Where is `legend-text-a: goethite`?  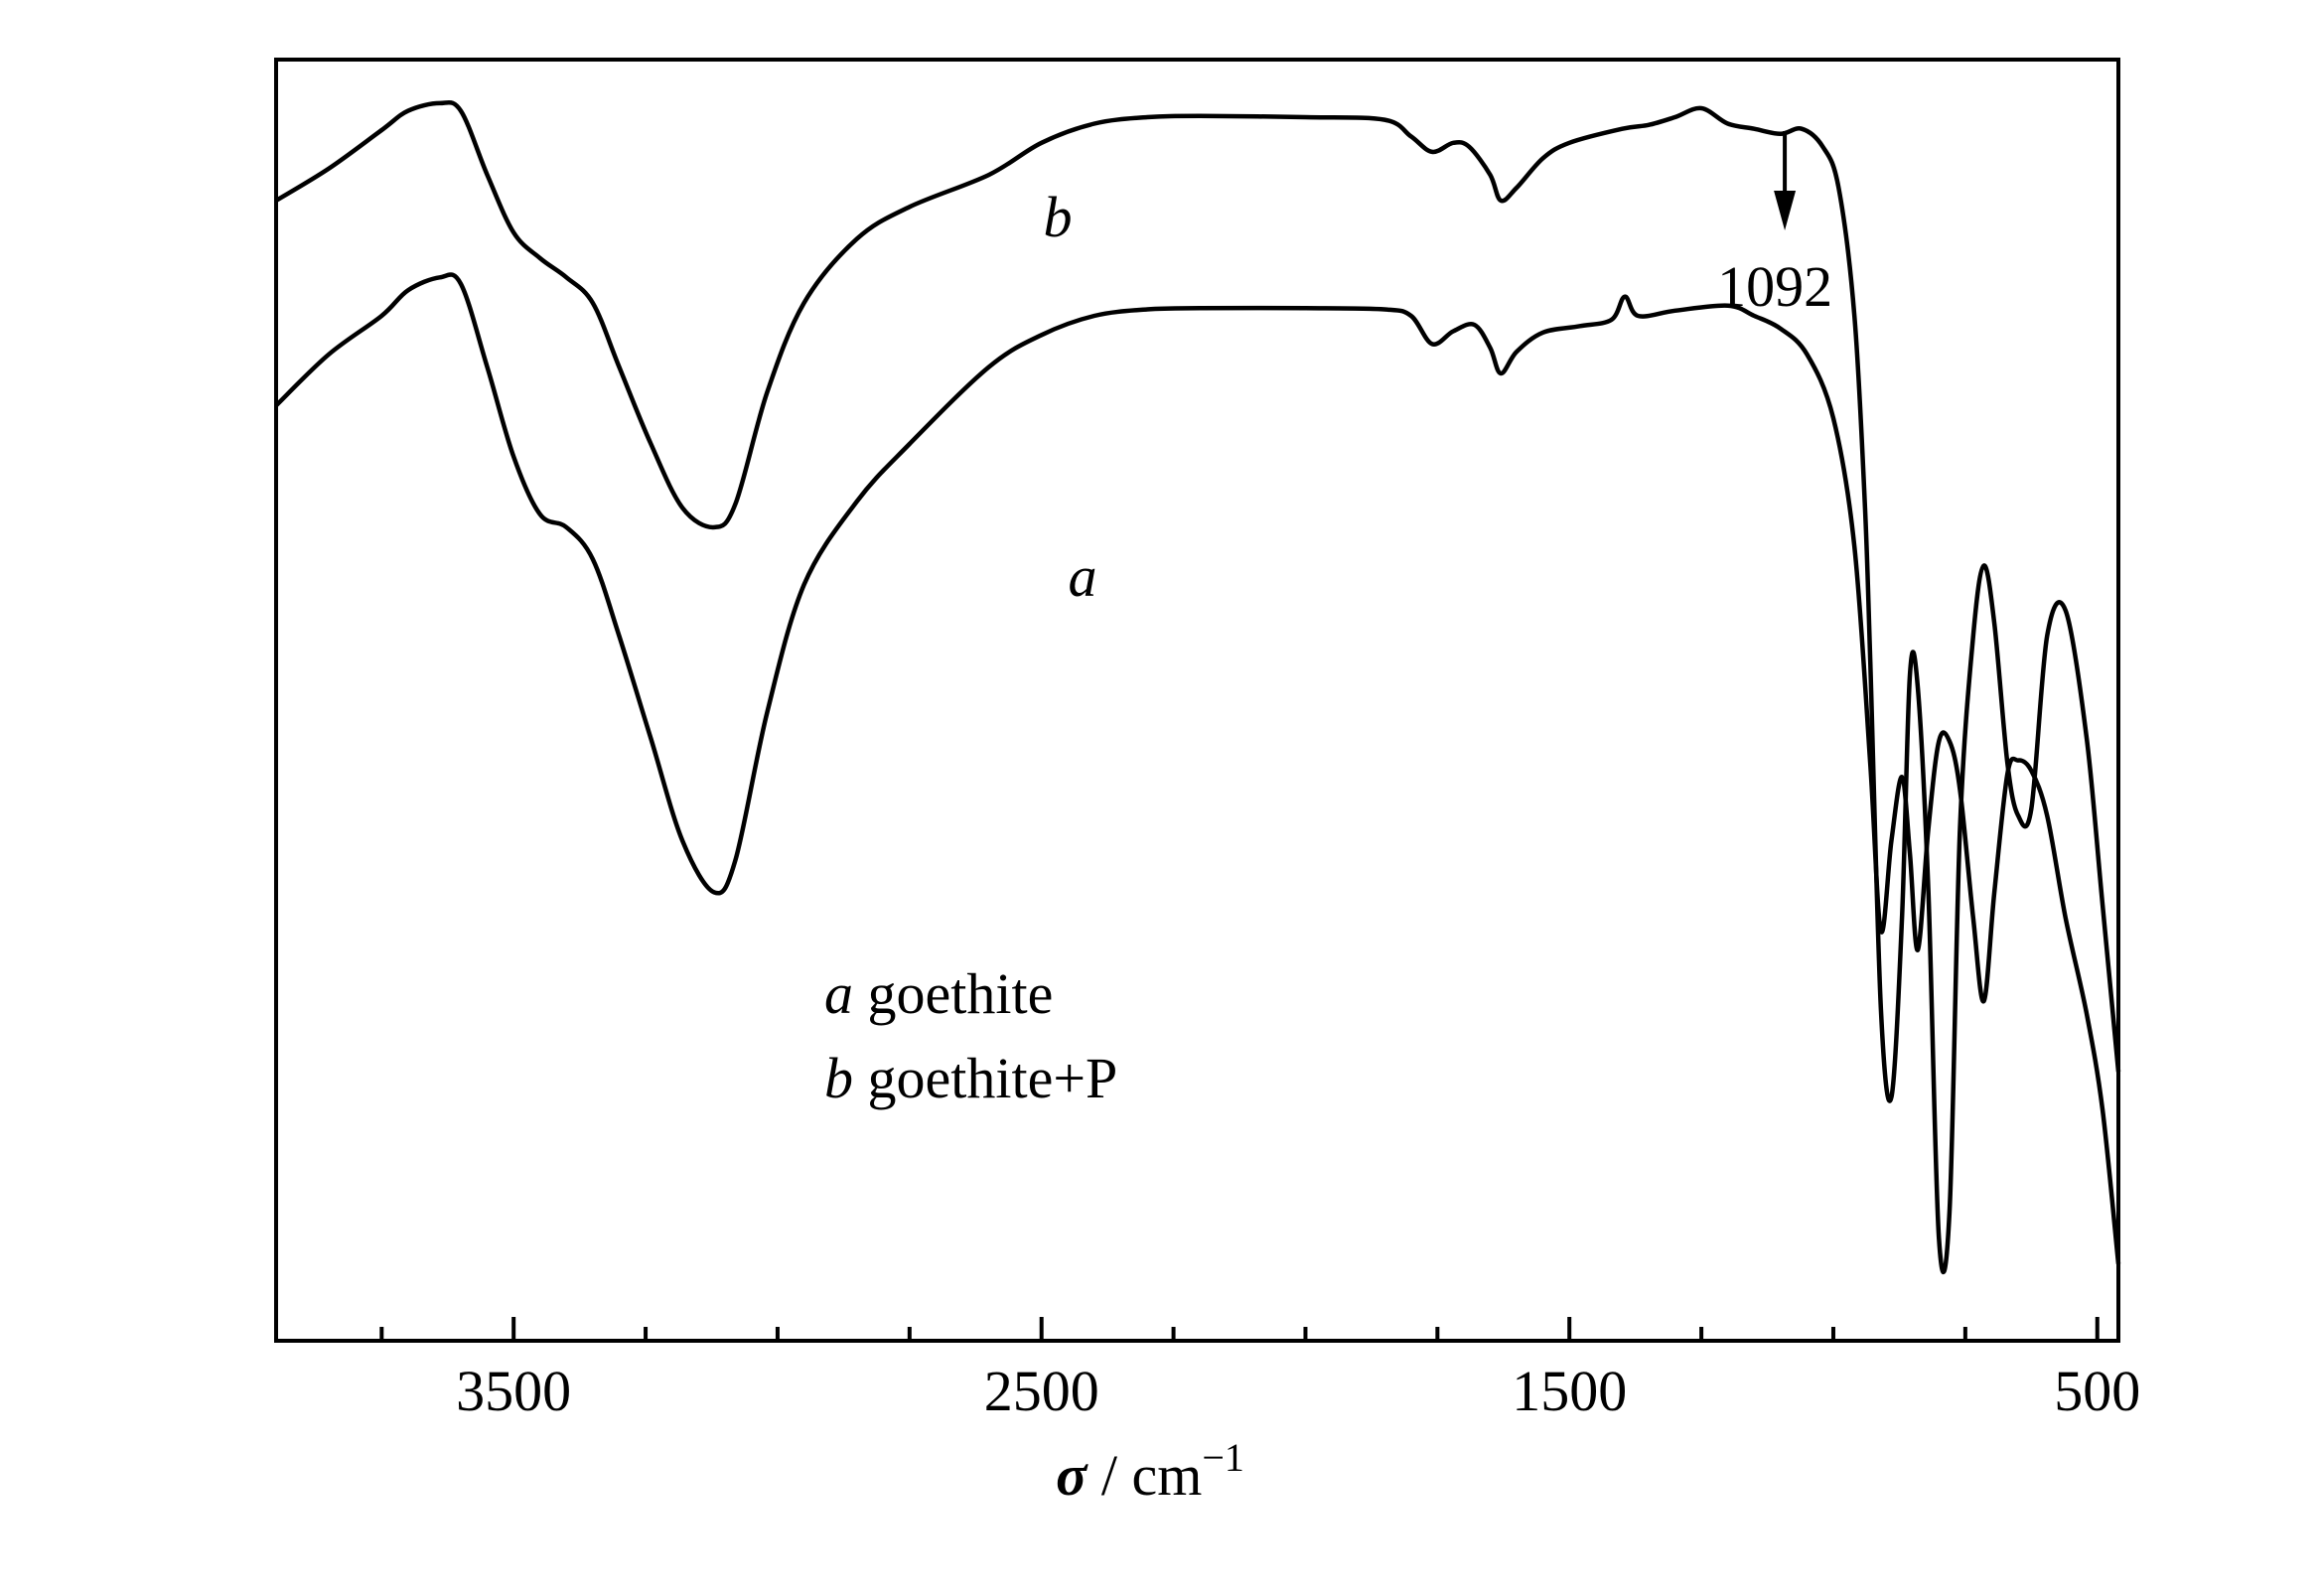
legend-text-a: goethite is located at coordinates (953, 994).